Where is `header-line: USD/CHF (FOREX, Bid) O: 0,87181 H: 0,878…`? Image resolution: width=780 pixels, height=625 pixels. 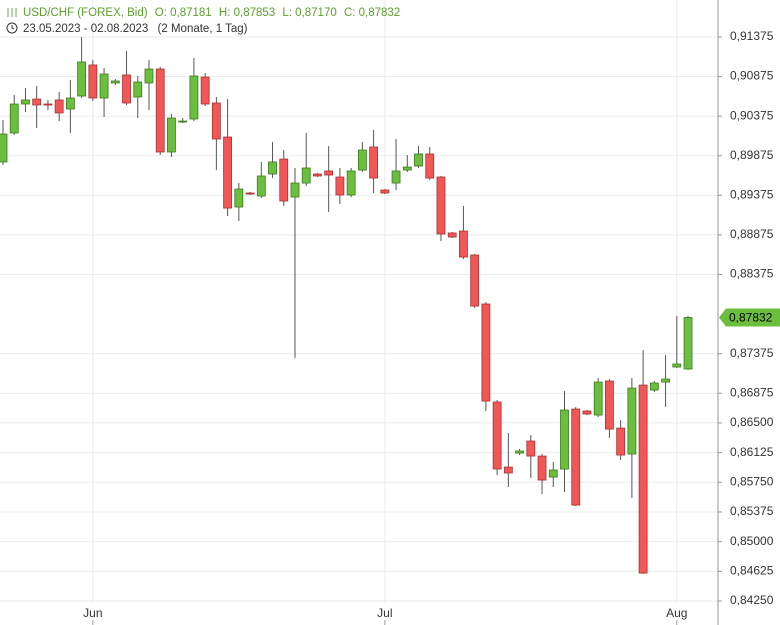
header-line: USD/CHF (FOREX, Bid) O: 0,87181 H: 0,878… is located at coordinates (211, 13).